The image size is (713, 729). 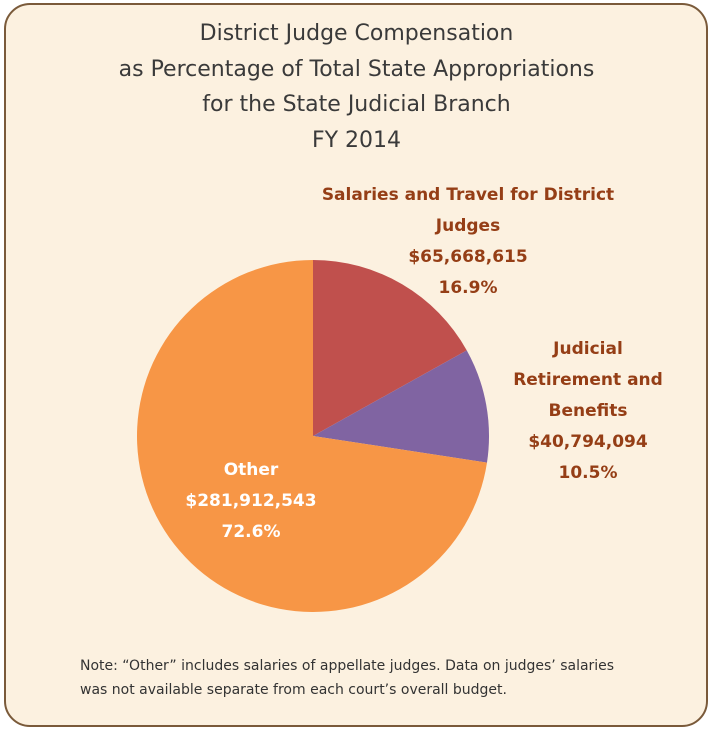 I want to click on slice-value: $281,912,543, so click(x=251, y=501).